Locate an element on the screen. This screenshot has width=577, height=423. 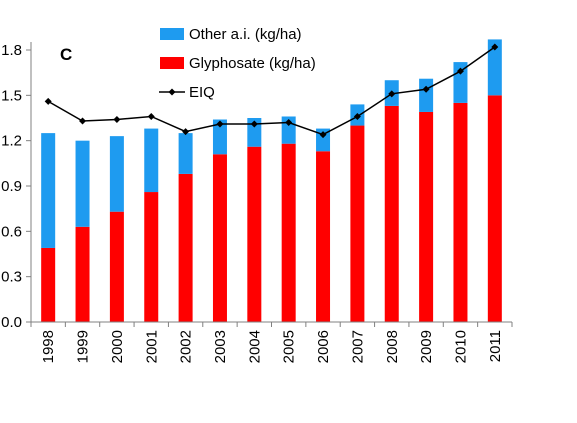
y-tick-label: 1.2 is located at coordinates (11, 141).